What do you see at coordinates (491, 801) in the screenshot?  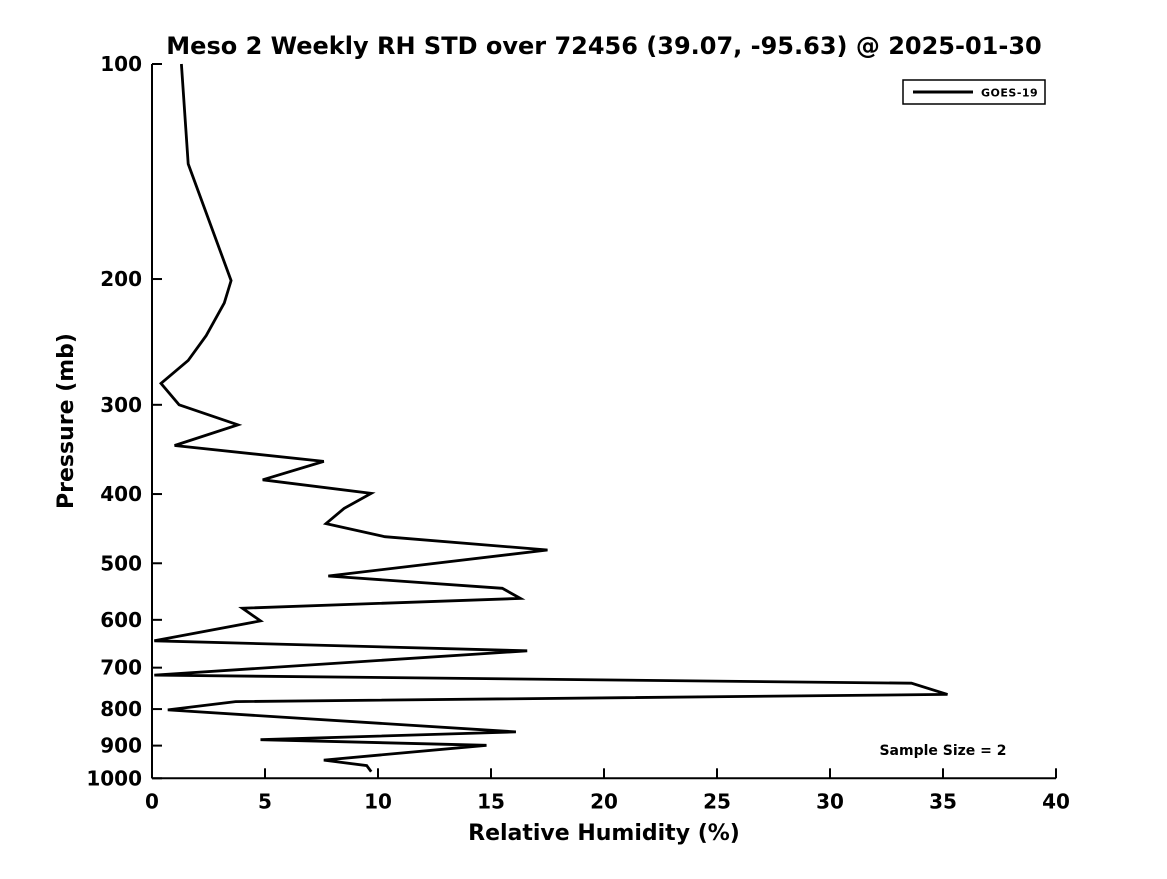 I see `x-tick-label: 15` at bounding box center [491, 801].